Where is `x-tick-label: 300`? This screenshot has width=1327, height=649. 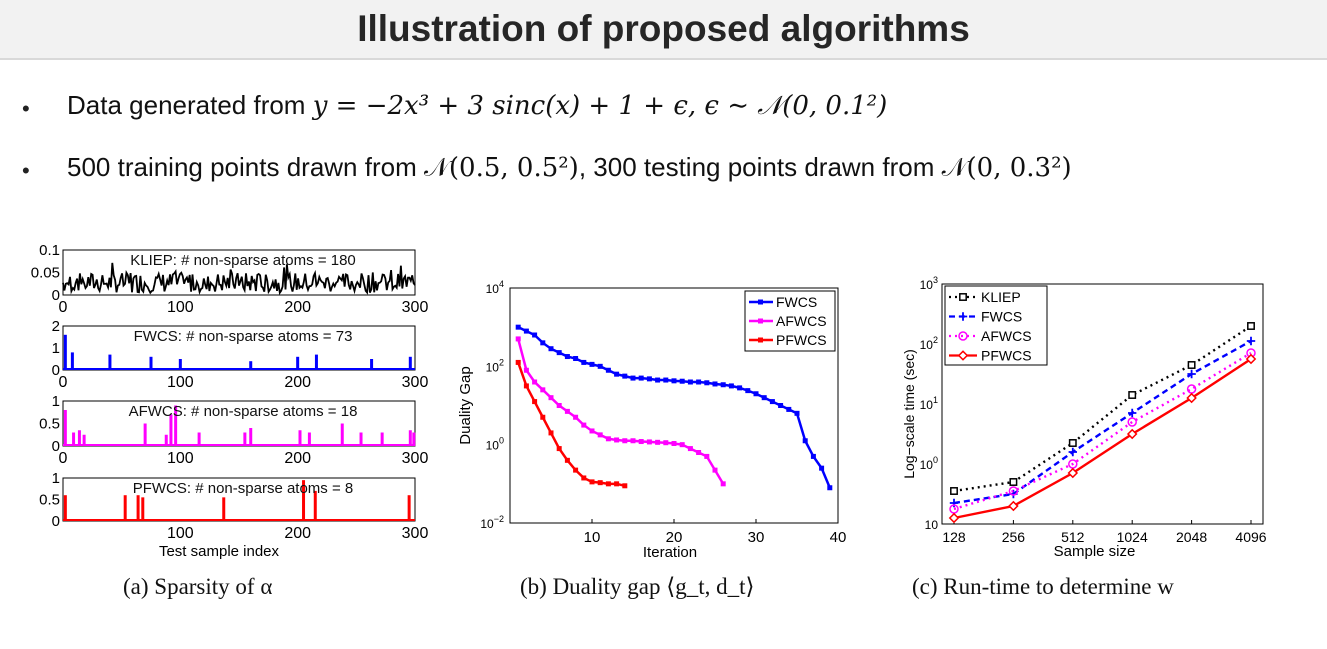
x-tick-label: 300 is located at coordinates (415, 458).